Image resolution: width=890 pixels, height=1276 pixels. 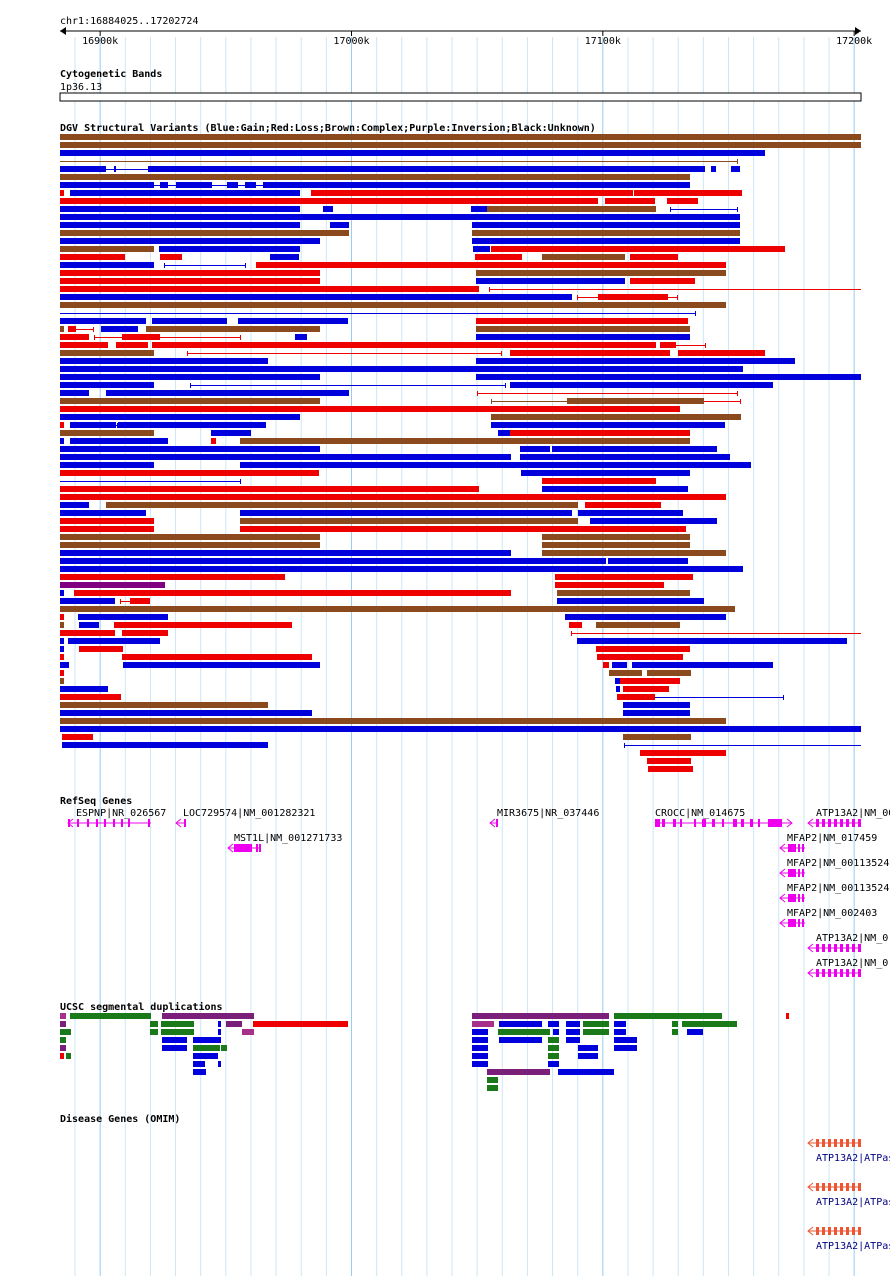 I want to click on refseq-glyphs, so click(x=464, y=898).